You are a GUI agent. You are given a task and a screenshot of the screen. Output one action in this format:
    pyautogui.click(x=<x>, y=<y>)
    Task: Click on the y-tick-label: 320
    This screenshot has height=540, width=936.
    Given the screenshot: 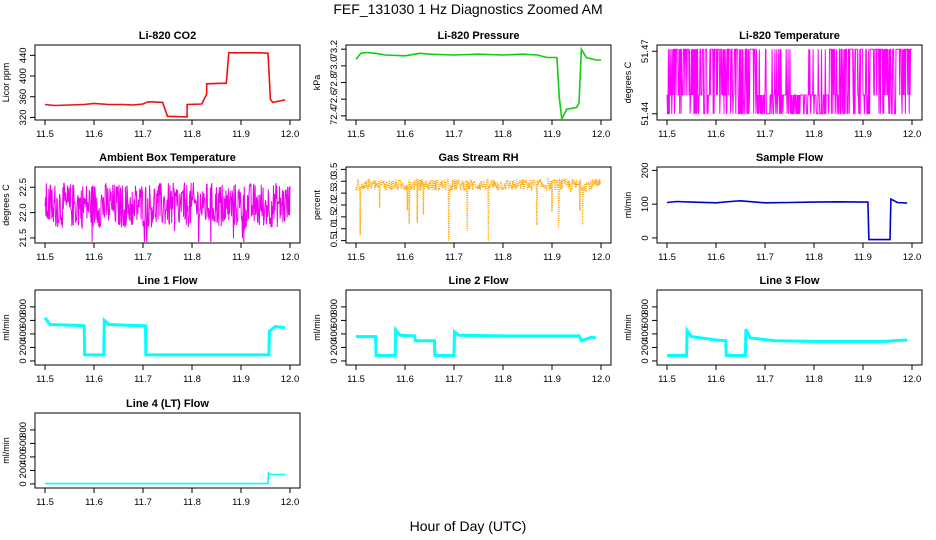 What is the action you would take?
    pyautogui.click(x=23, y=117)
    